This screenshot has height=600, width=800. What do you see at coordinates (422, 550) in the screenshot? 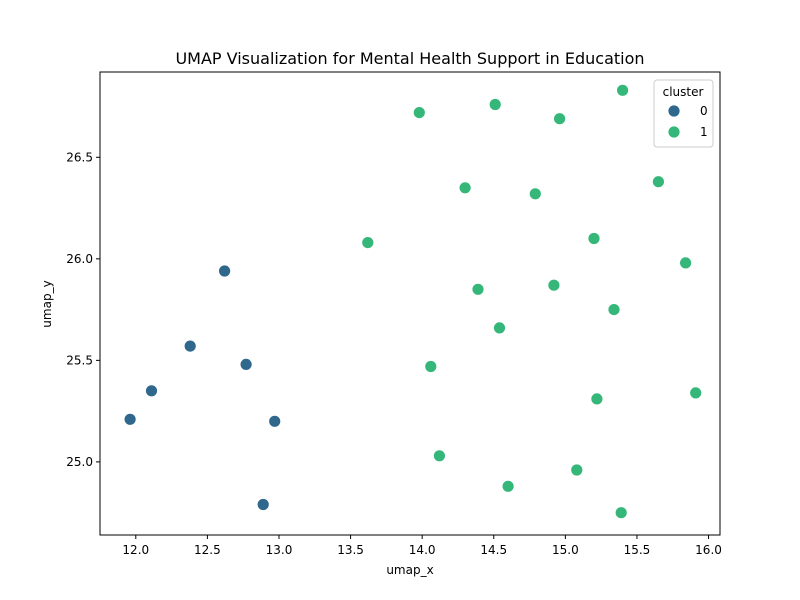
I see `x-tick-label: 14.0` at bounding box center [422, 550].